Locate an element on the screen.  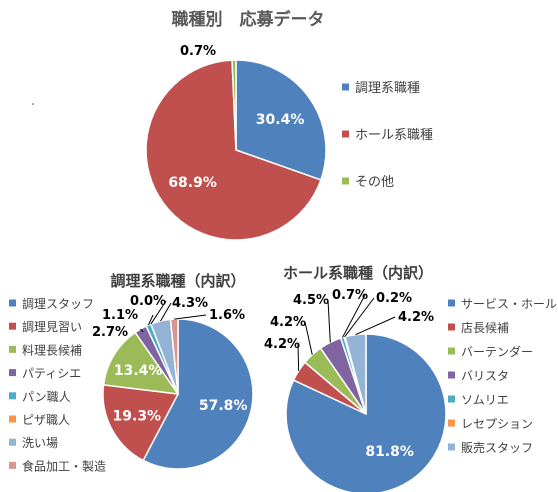
cook-legend-label-5: ピザ職人 is located at coordinates (46, 420).